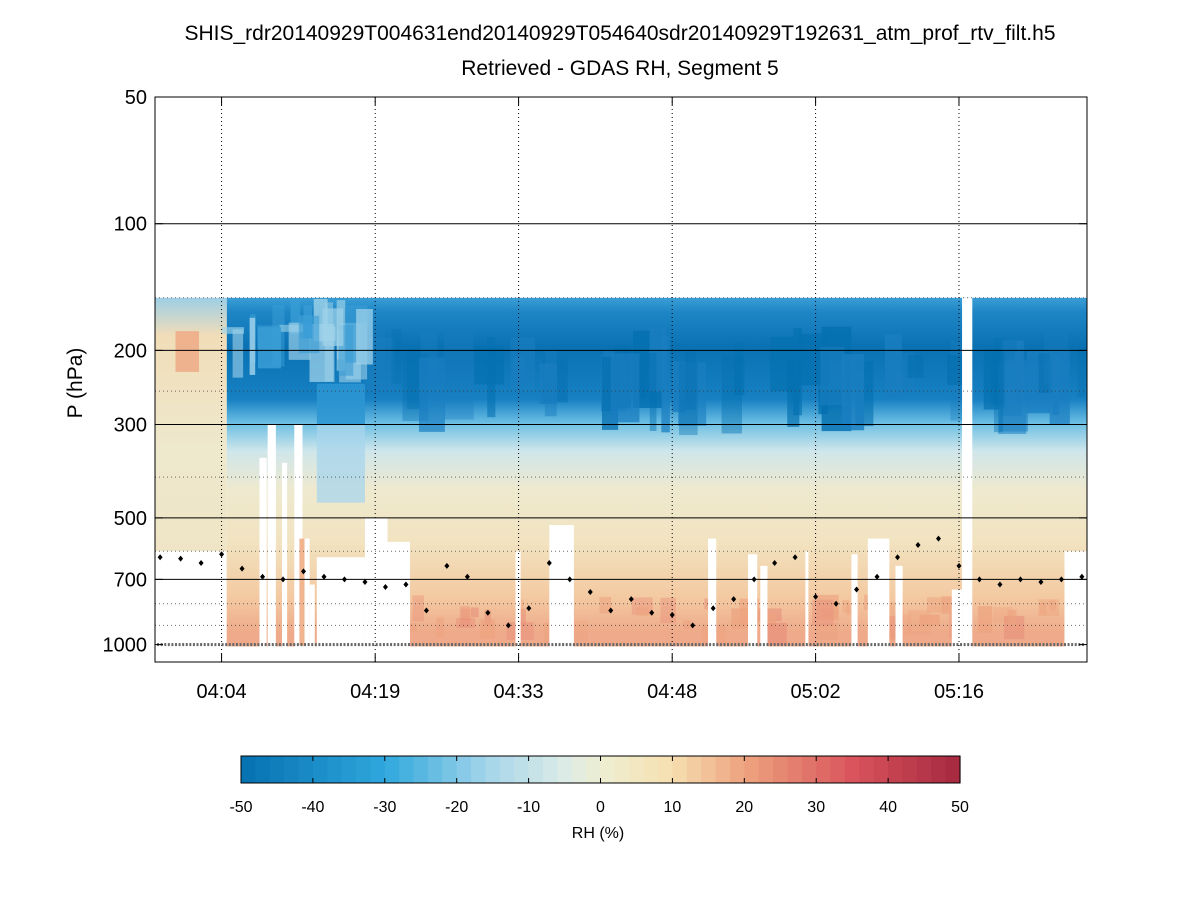 The image size is (1200, 900). I want to click on y-tick-label: 50, so click(136, 98).